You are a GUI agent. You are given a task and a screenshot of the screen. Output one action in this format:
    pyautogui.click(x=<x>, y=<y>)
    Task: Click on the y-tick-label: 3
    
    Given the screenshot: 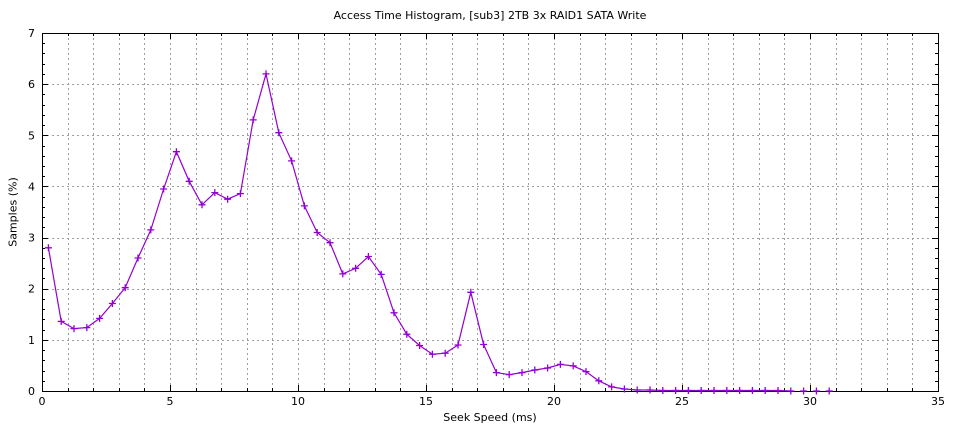 What is the action you would take?
    pyautogui.click(x=31, y=238)
    